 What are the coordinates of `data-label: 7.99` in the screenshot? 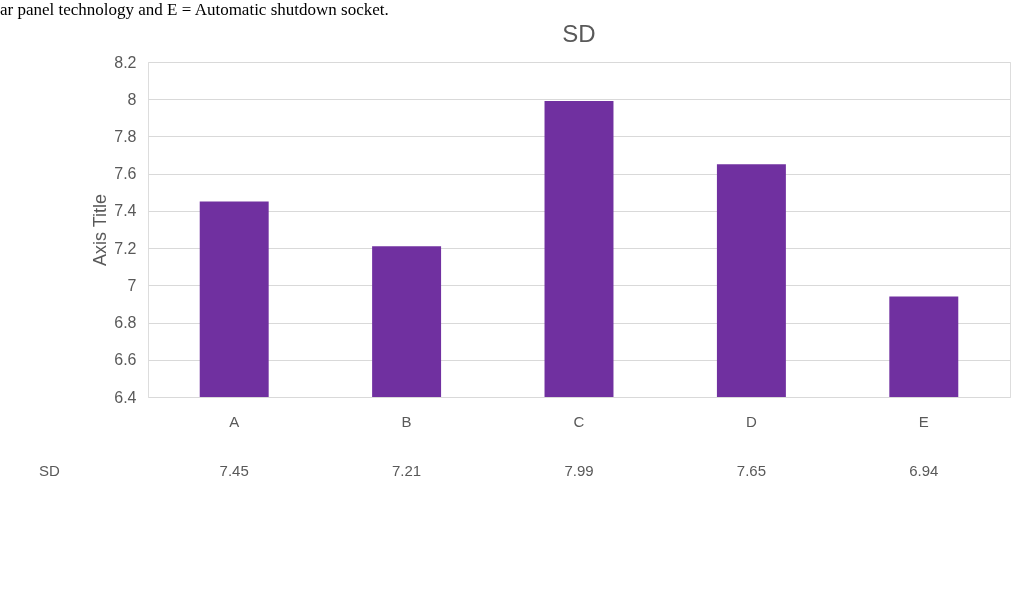 It's located at (579, 470).